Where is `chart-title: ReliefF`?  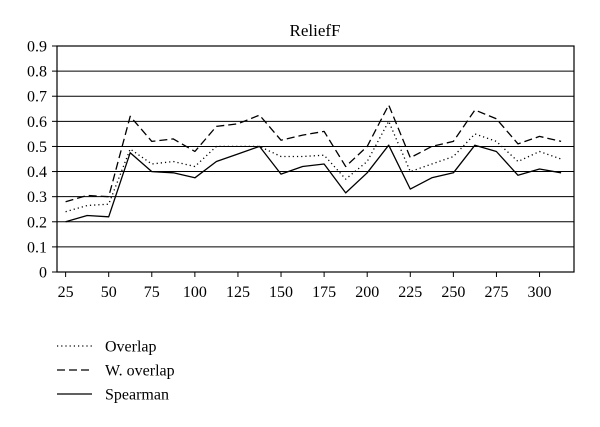
chart-title: ReliefF is located at coordinates (315, 30).